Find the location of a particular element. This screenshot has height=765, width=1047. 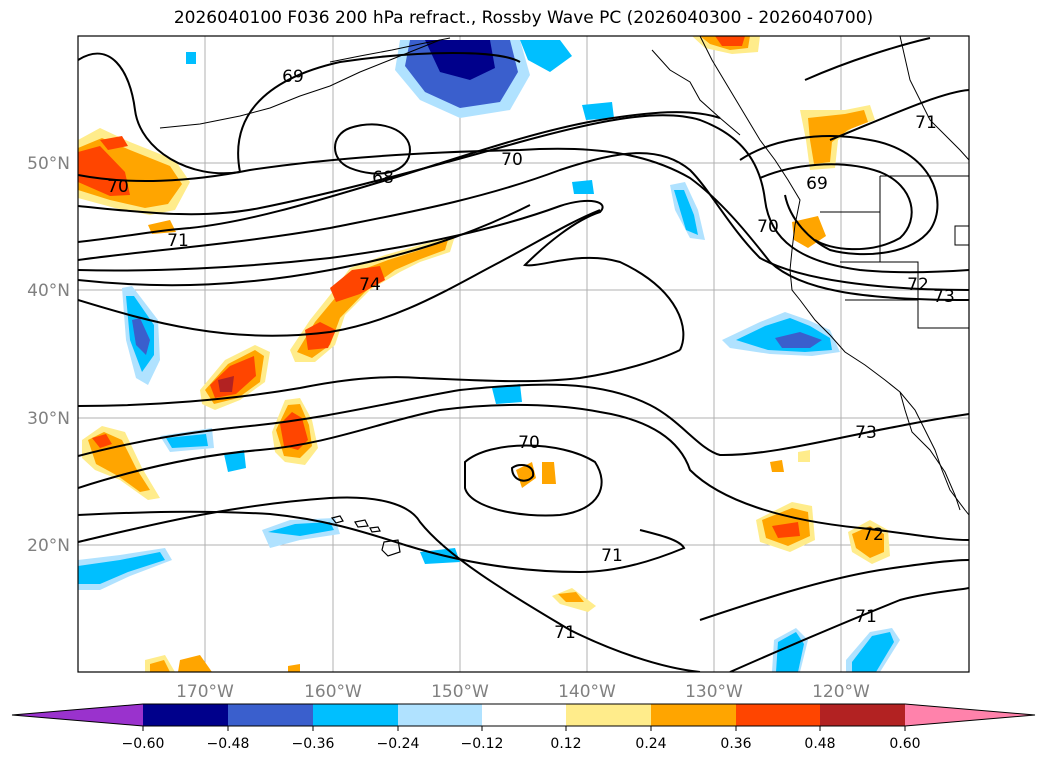

colorbar-tick-label: −0.24 is located at coordinates (398, 744).